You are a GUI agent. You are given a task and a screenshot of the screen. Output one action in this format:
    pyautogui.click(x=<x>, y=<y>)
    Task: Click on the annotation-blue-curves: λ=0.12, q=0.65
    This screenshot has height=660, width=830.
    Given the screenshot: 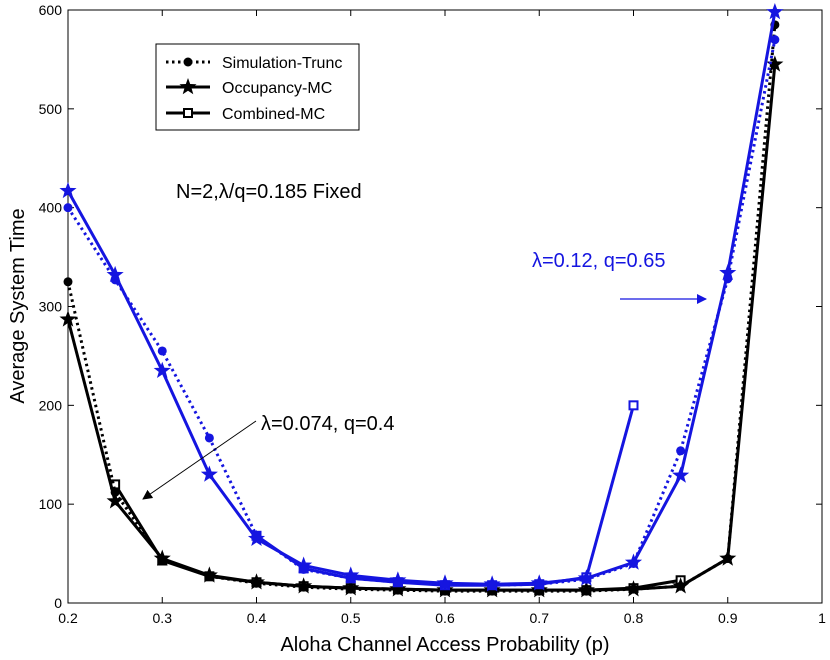 What is the action you would take?
    pyautogui.click(x=598, y=261)
    